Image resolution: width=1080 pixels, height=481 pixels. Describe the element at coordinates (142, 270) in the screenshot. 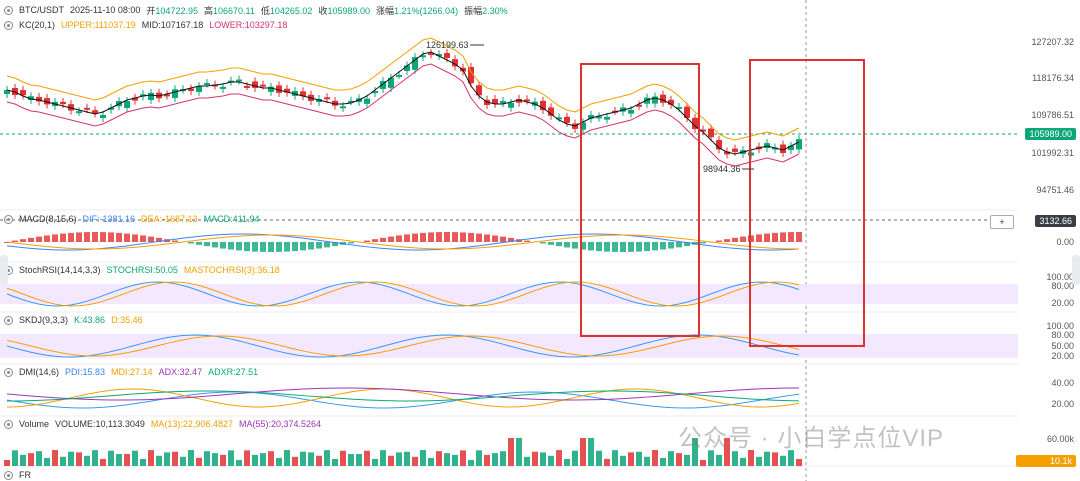

I see `stochrsi-k: STOCHRSI:50.05` at that location.